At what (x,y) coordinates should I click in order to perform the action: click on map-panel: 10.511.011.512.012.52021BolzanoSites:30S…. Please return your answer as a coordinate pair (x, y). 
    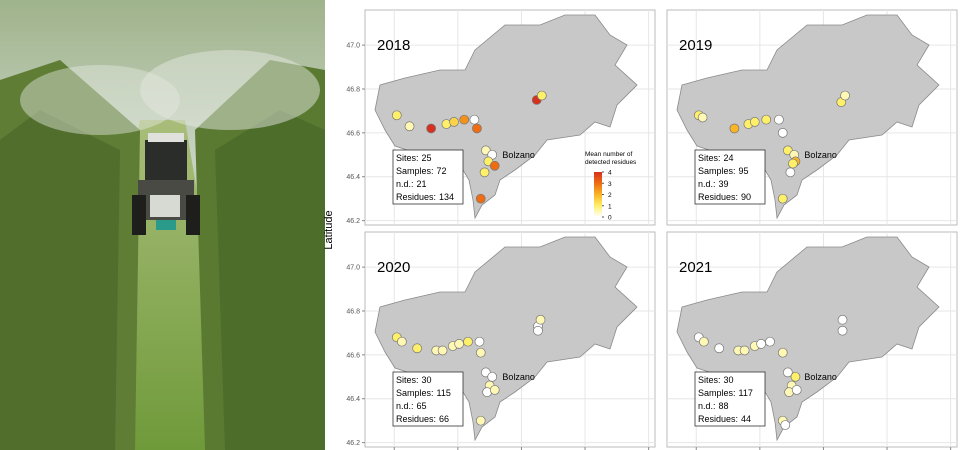
    Looking at the image, I should click on (812, 340).